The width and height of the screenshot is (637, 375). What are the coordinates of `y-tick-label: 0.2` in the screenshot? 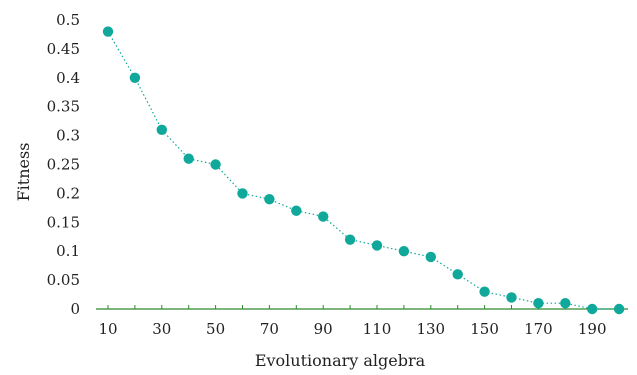 It's located at (68, 193).